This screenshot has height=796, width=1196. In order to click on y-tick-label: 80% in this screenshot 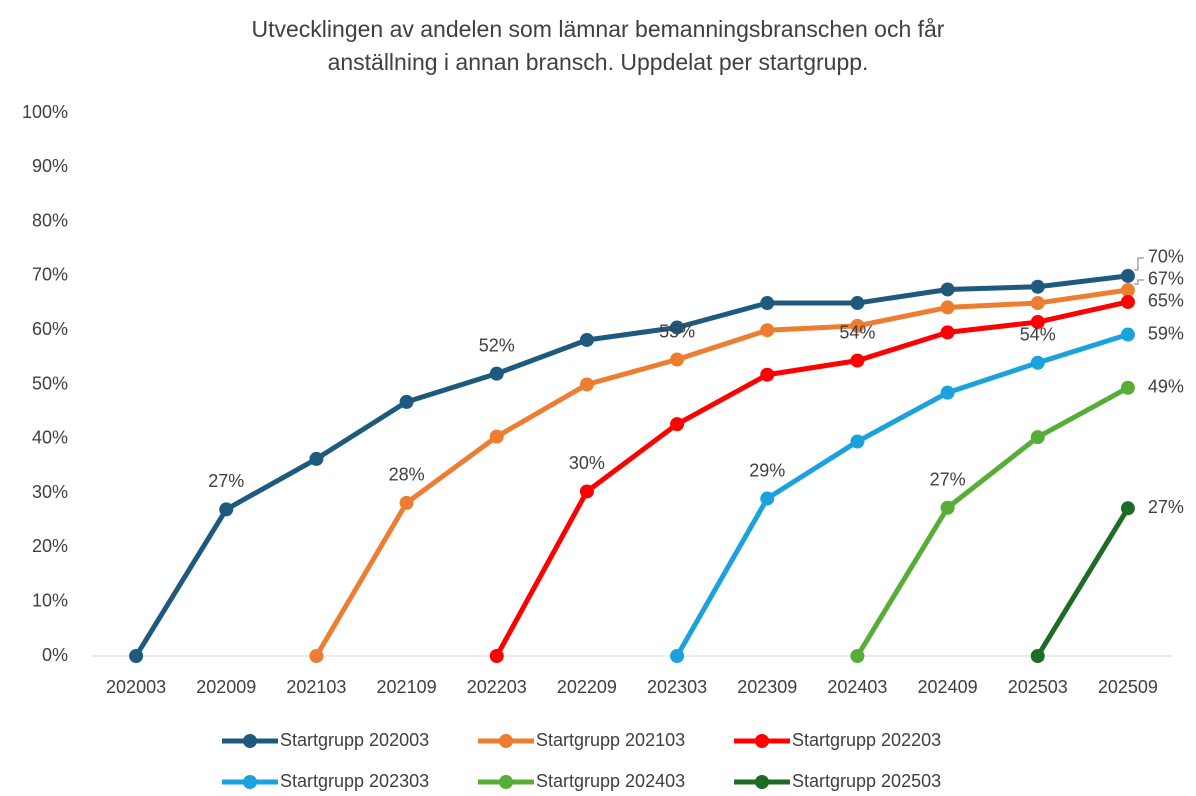, I will do `click(50, 220)`.